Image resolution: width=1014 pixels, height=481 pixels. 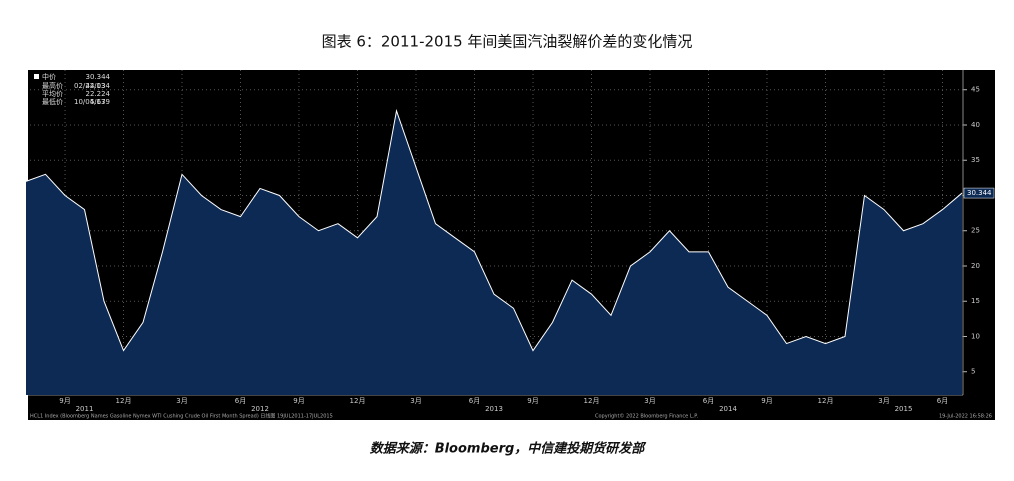 I want to click on chart-title: 图表 6：2011-2015 年间美国汽油裂解价差的变化情况, so click(x=507, y=42).